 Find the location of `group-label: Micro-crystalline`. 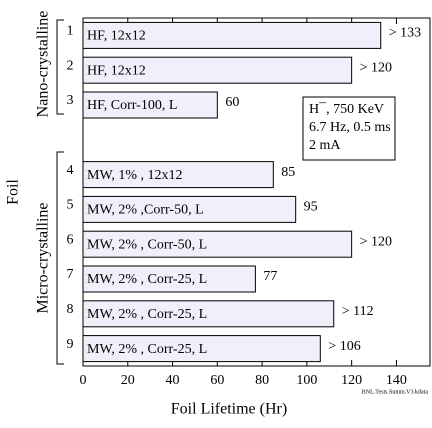

group-label: Micro-crystalline is located at coordinates (43, 257).